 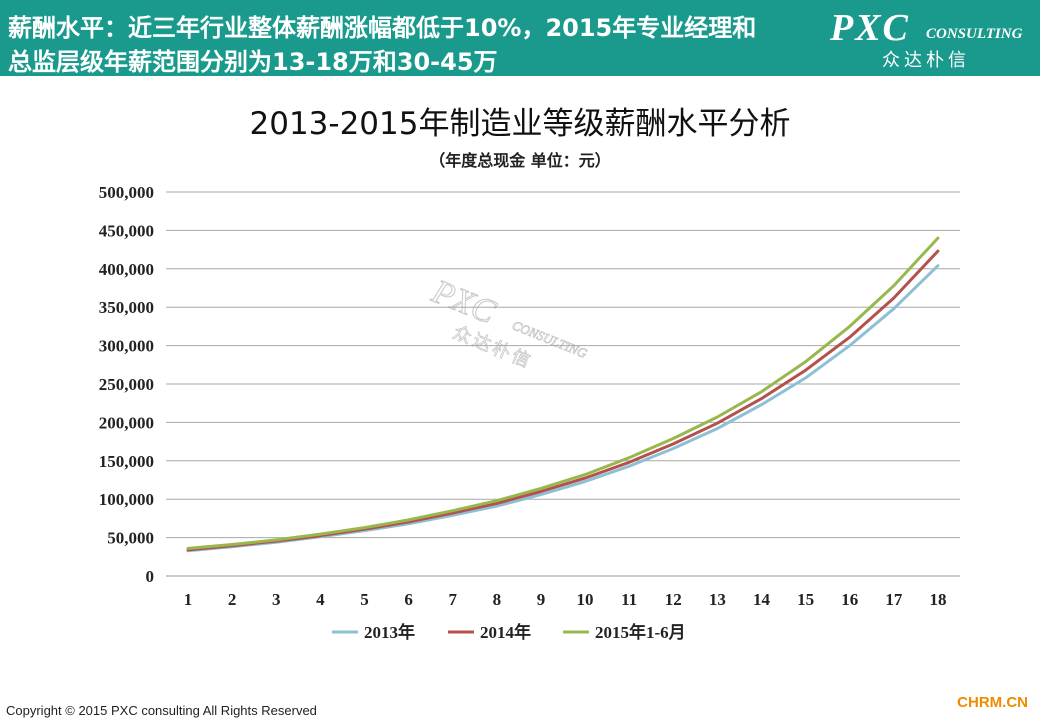 What do you see at coordinates (894, 599) in the screenshot?
I see `x-tick-label: 17` at bounding box center [894, 599].